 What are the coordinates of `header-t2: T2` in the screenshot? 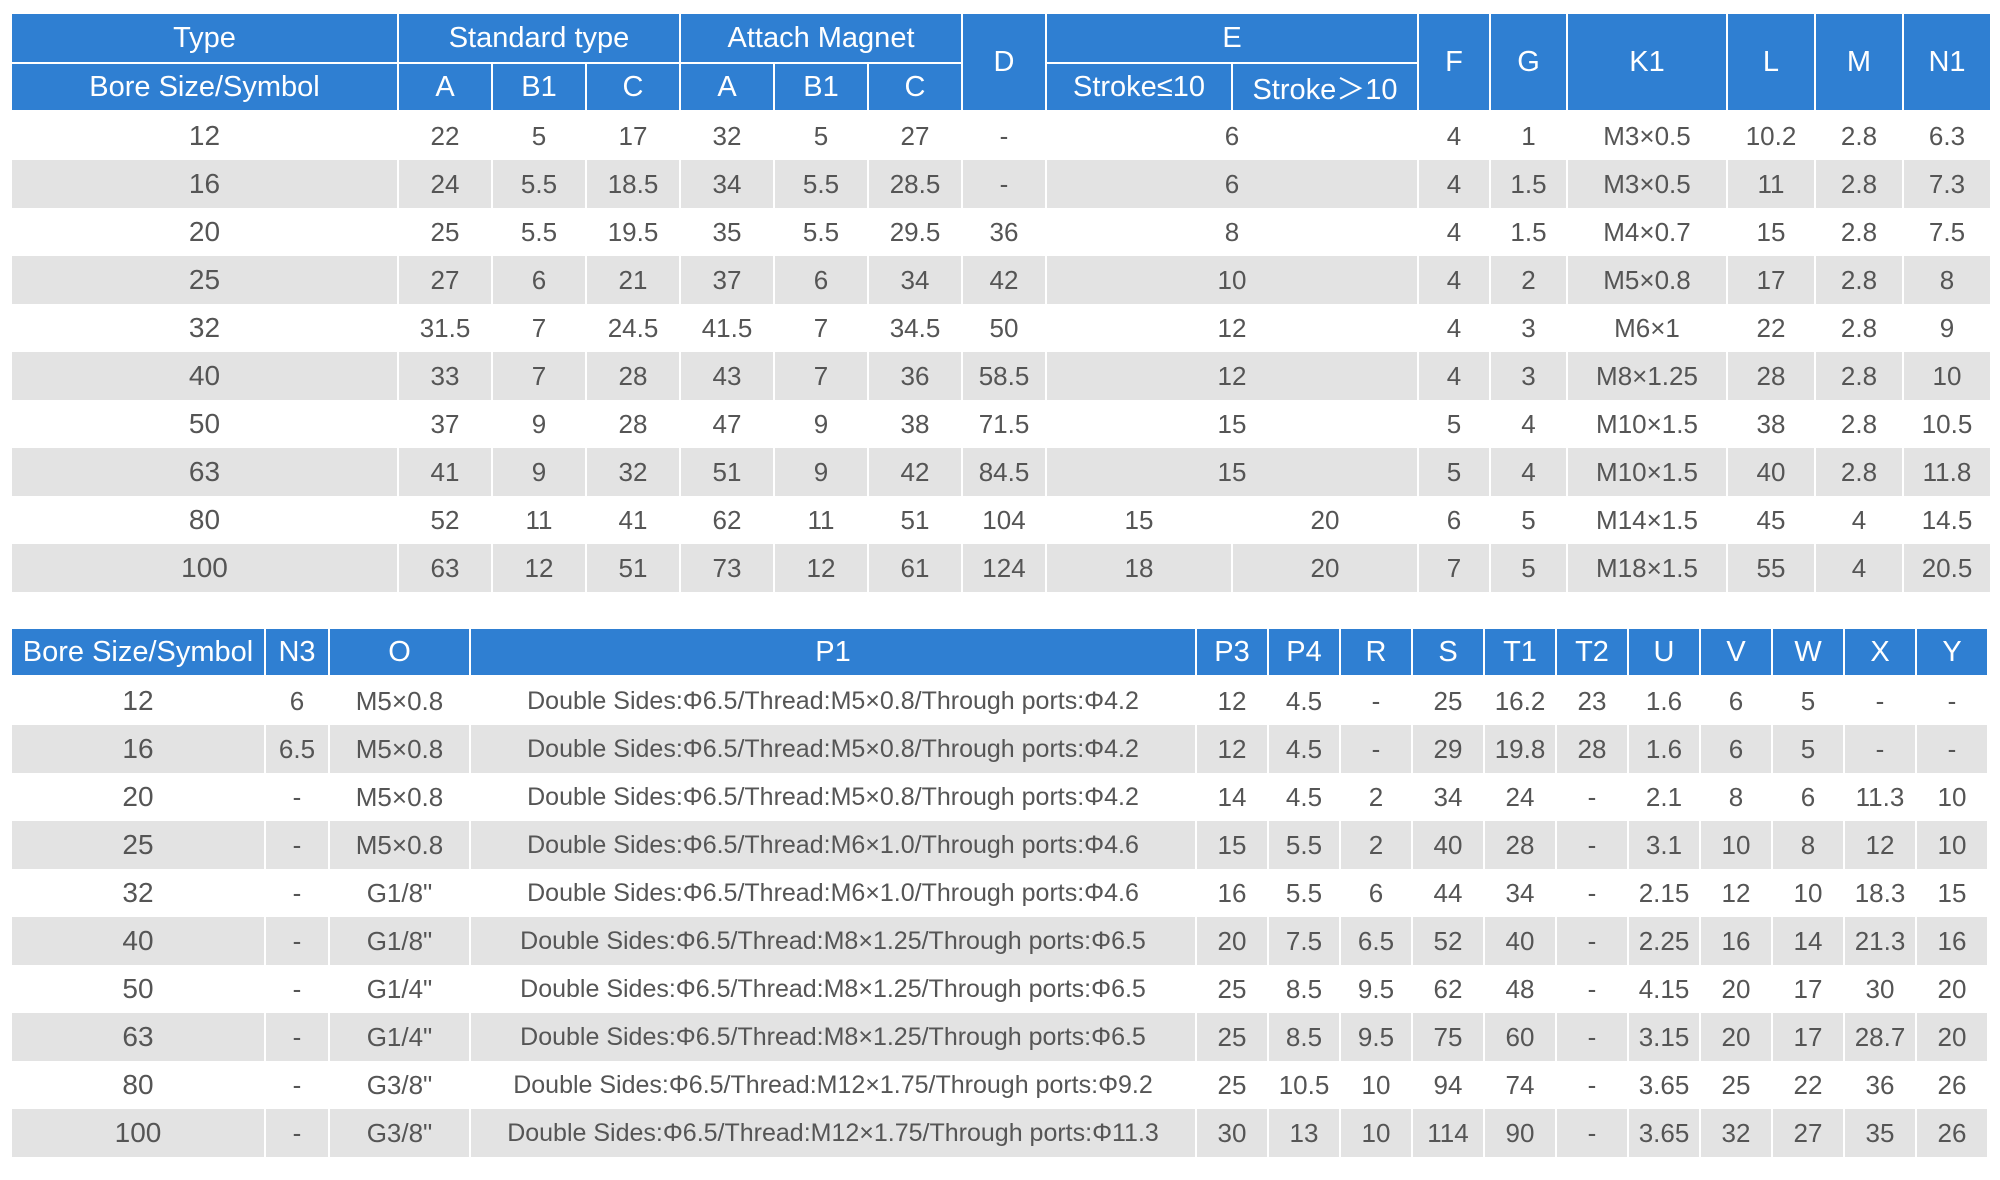 It's located at (1592, 652).